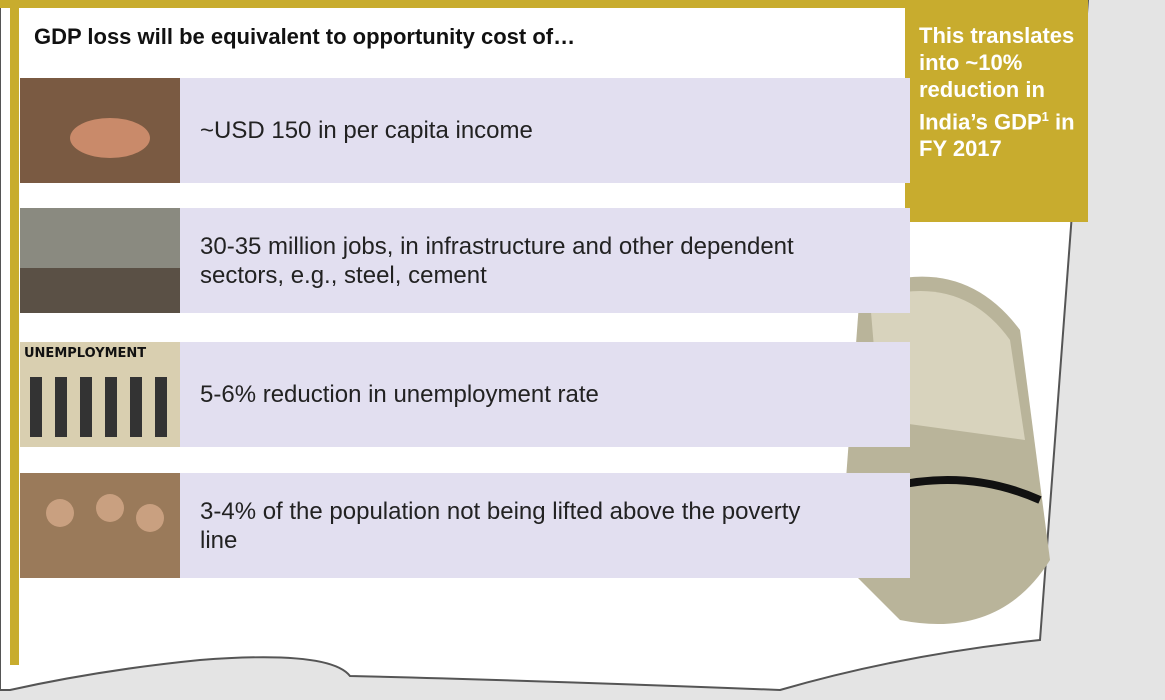 The height and width of the screenshot is (700, 1165). I want to click on item-row: ~USD 150 in per capita income, so click(465, 130).